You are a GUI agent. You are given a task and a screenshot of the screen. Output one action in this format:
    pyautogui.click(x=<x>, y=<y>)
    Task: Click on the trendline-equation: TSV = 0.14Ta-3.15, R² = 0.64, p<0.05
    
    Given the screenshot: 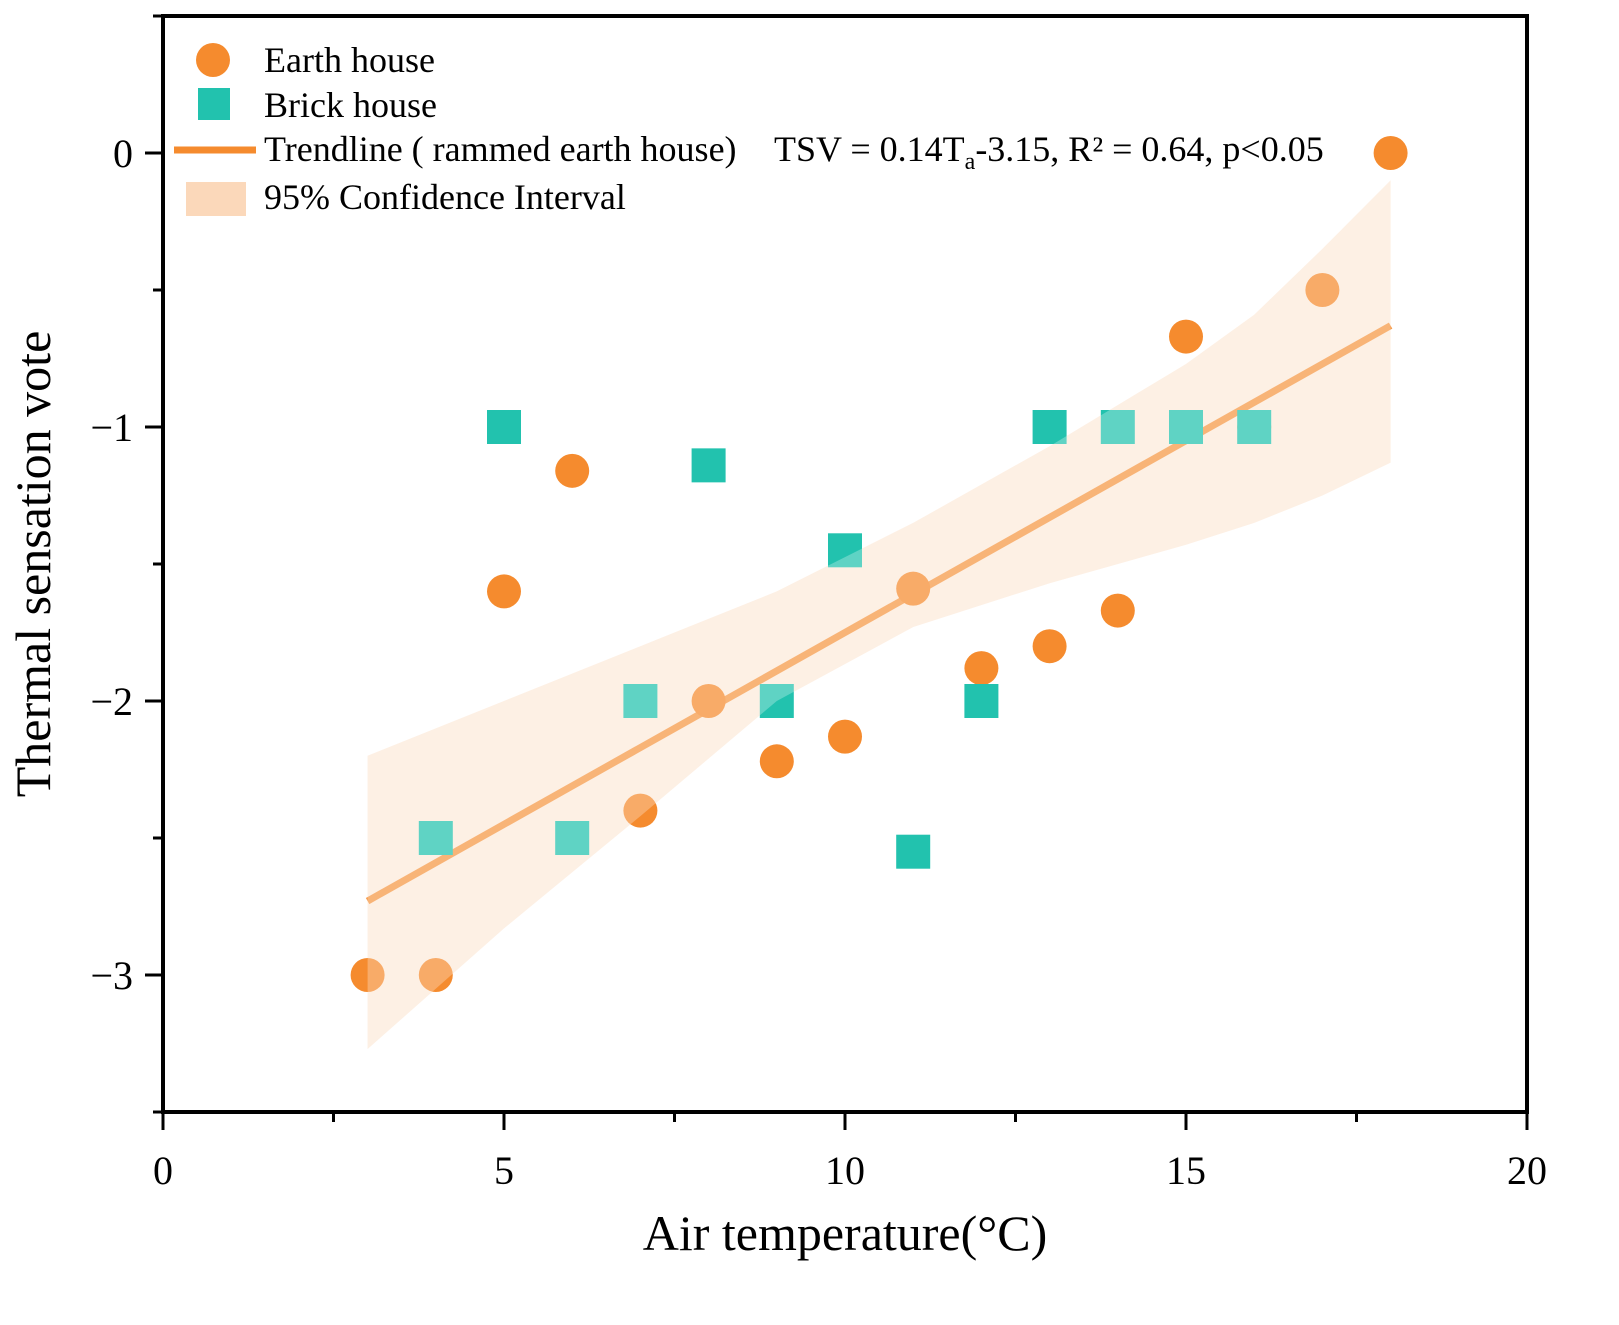 What is the action you would take?
    pyautogui.click(x=1049, y=152)
    